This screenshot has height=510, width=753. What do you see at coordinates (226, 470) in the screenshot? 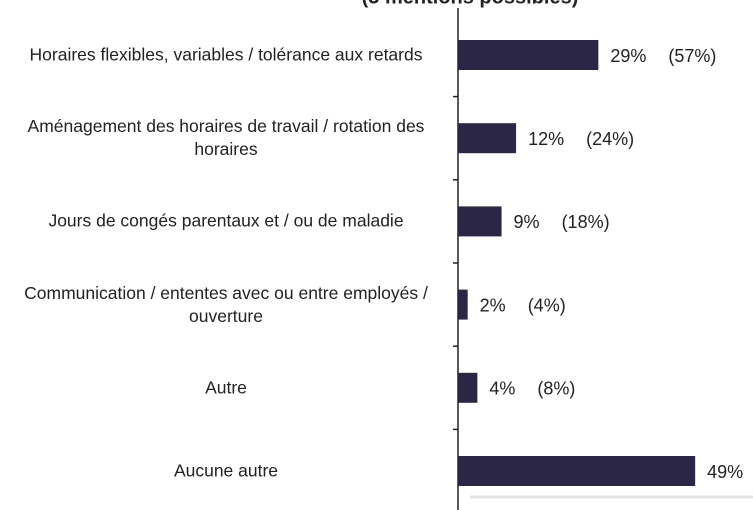
I see `category-label: Aucune autre` at bounding box center [226, 470].